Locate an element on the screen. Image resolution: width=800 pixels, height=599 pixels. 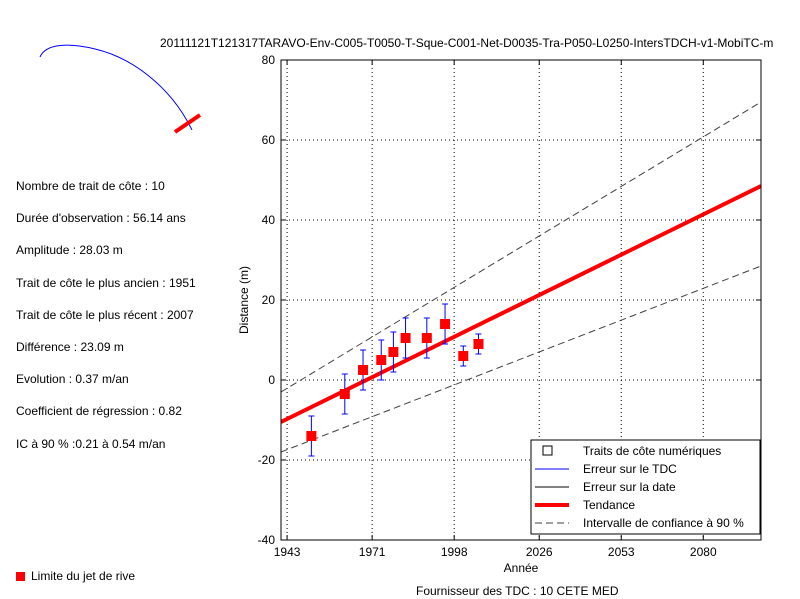
profile-mini-map is located at coordinates (120, 89).